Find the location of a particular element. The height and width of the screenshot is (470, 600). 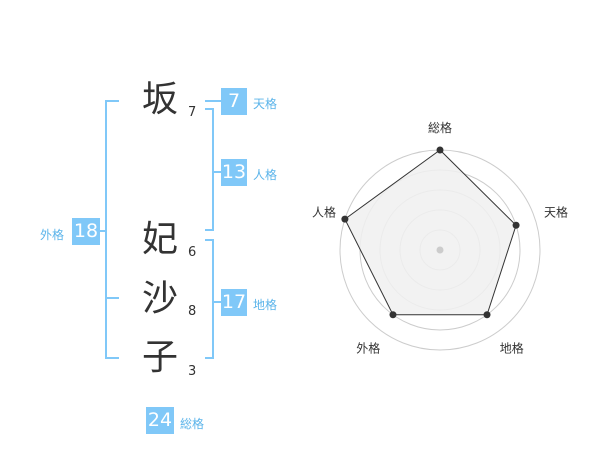

stroke-count: 7 is located at coordinates (192, 112).